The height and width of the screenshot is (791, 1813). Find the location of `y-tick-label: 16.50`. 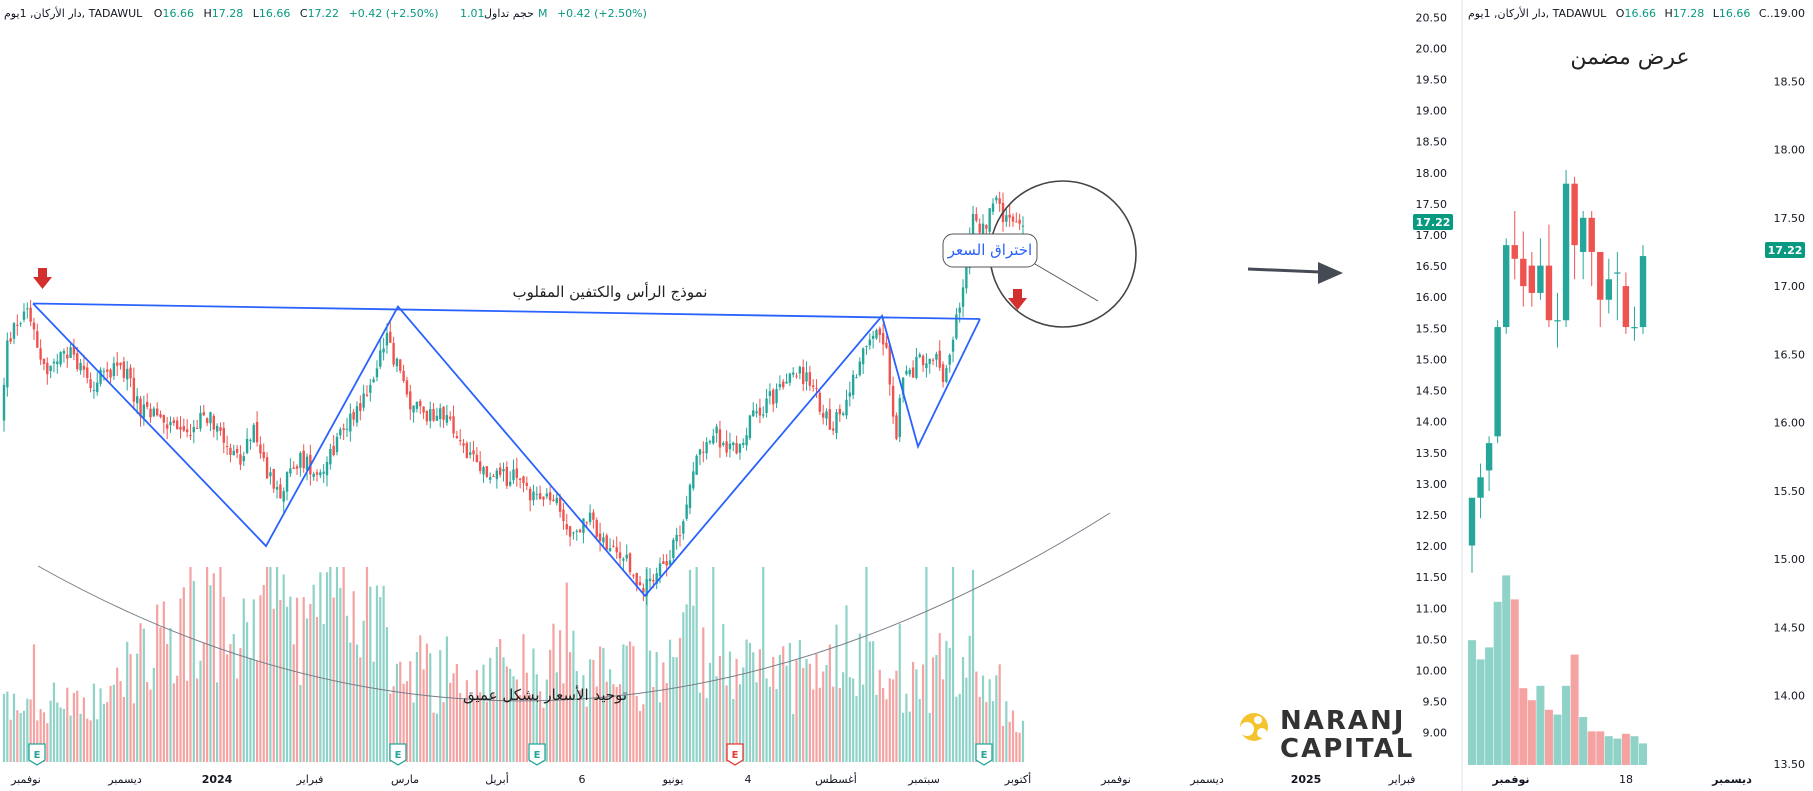

y-tick-label: 16.50 is located at coordinates (1432, 266).